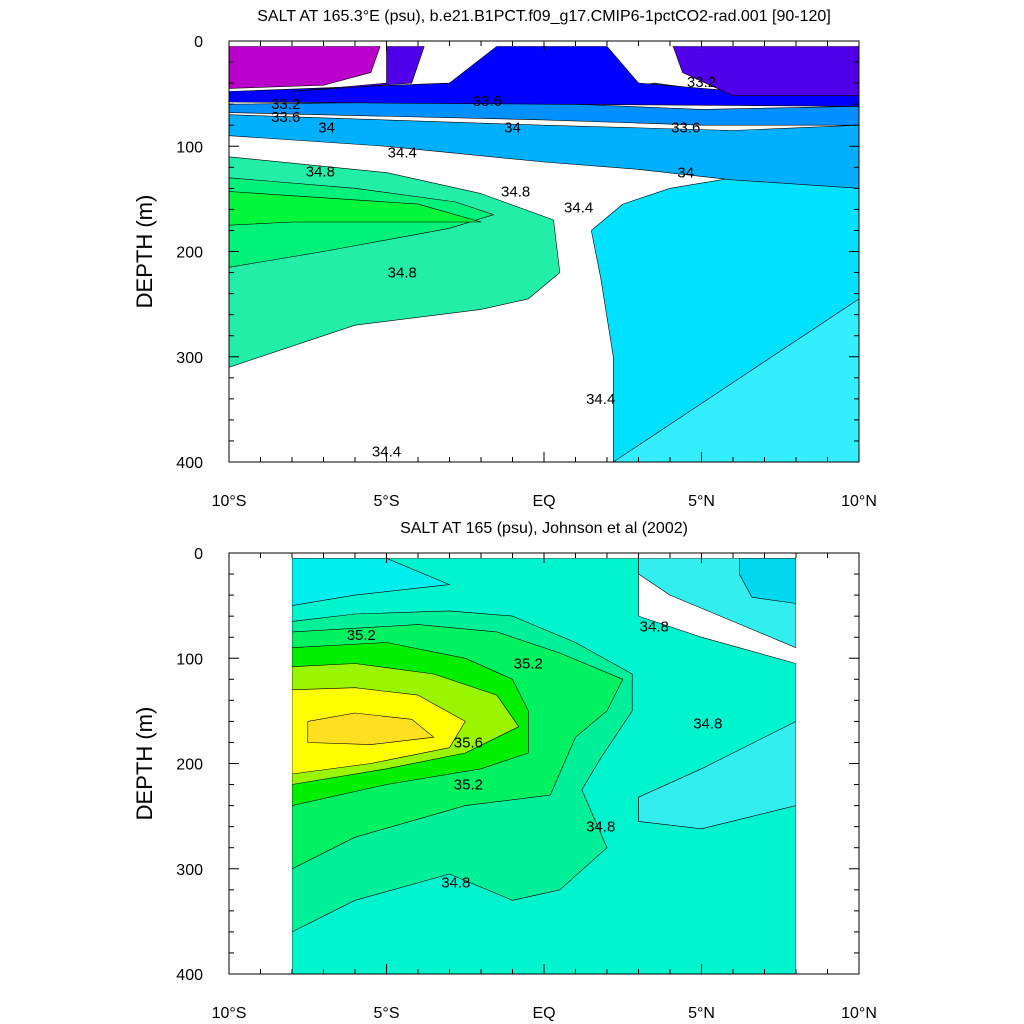 The image size is (1024, 1024). I want to click on chart-title: SALT AT 165 (psu), Johnson et al (2002), so click(544, 528).